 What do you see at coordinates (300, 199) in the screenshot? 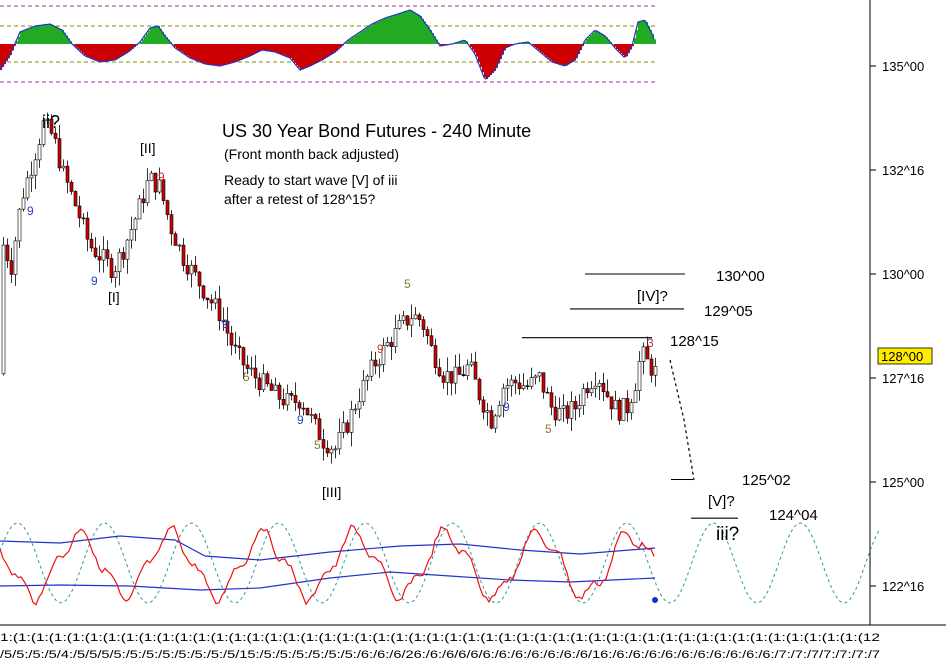
I see `note-line-2: after a retest of 128^15?` at bounding box center [300, 199].